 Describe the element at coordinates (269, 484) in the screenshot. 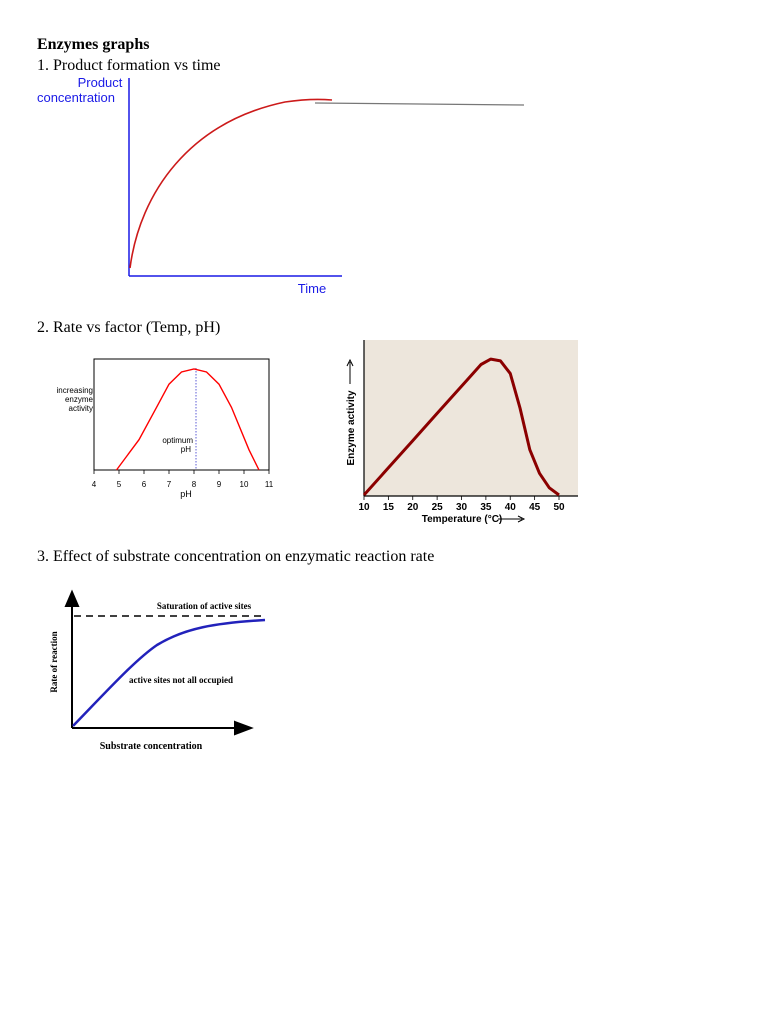

I see `c2-x-tick-label: 11` at that location.